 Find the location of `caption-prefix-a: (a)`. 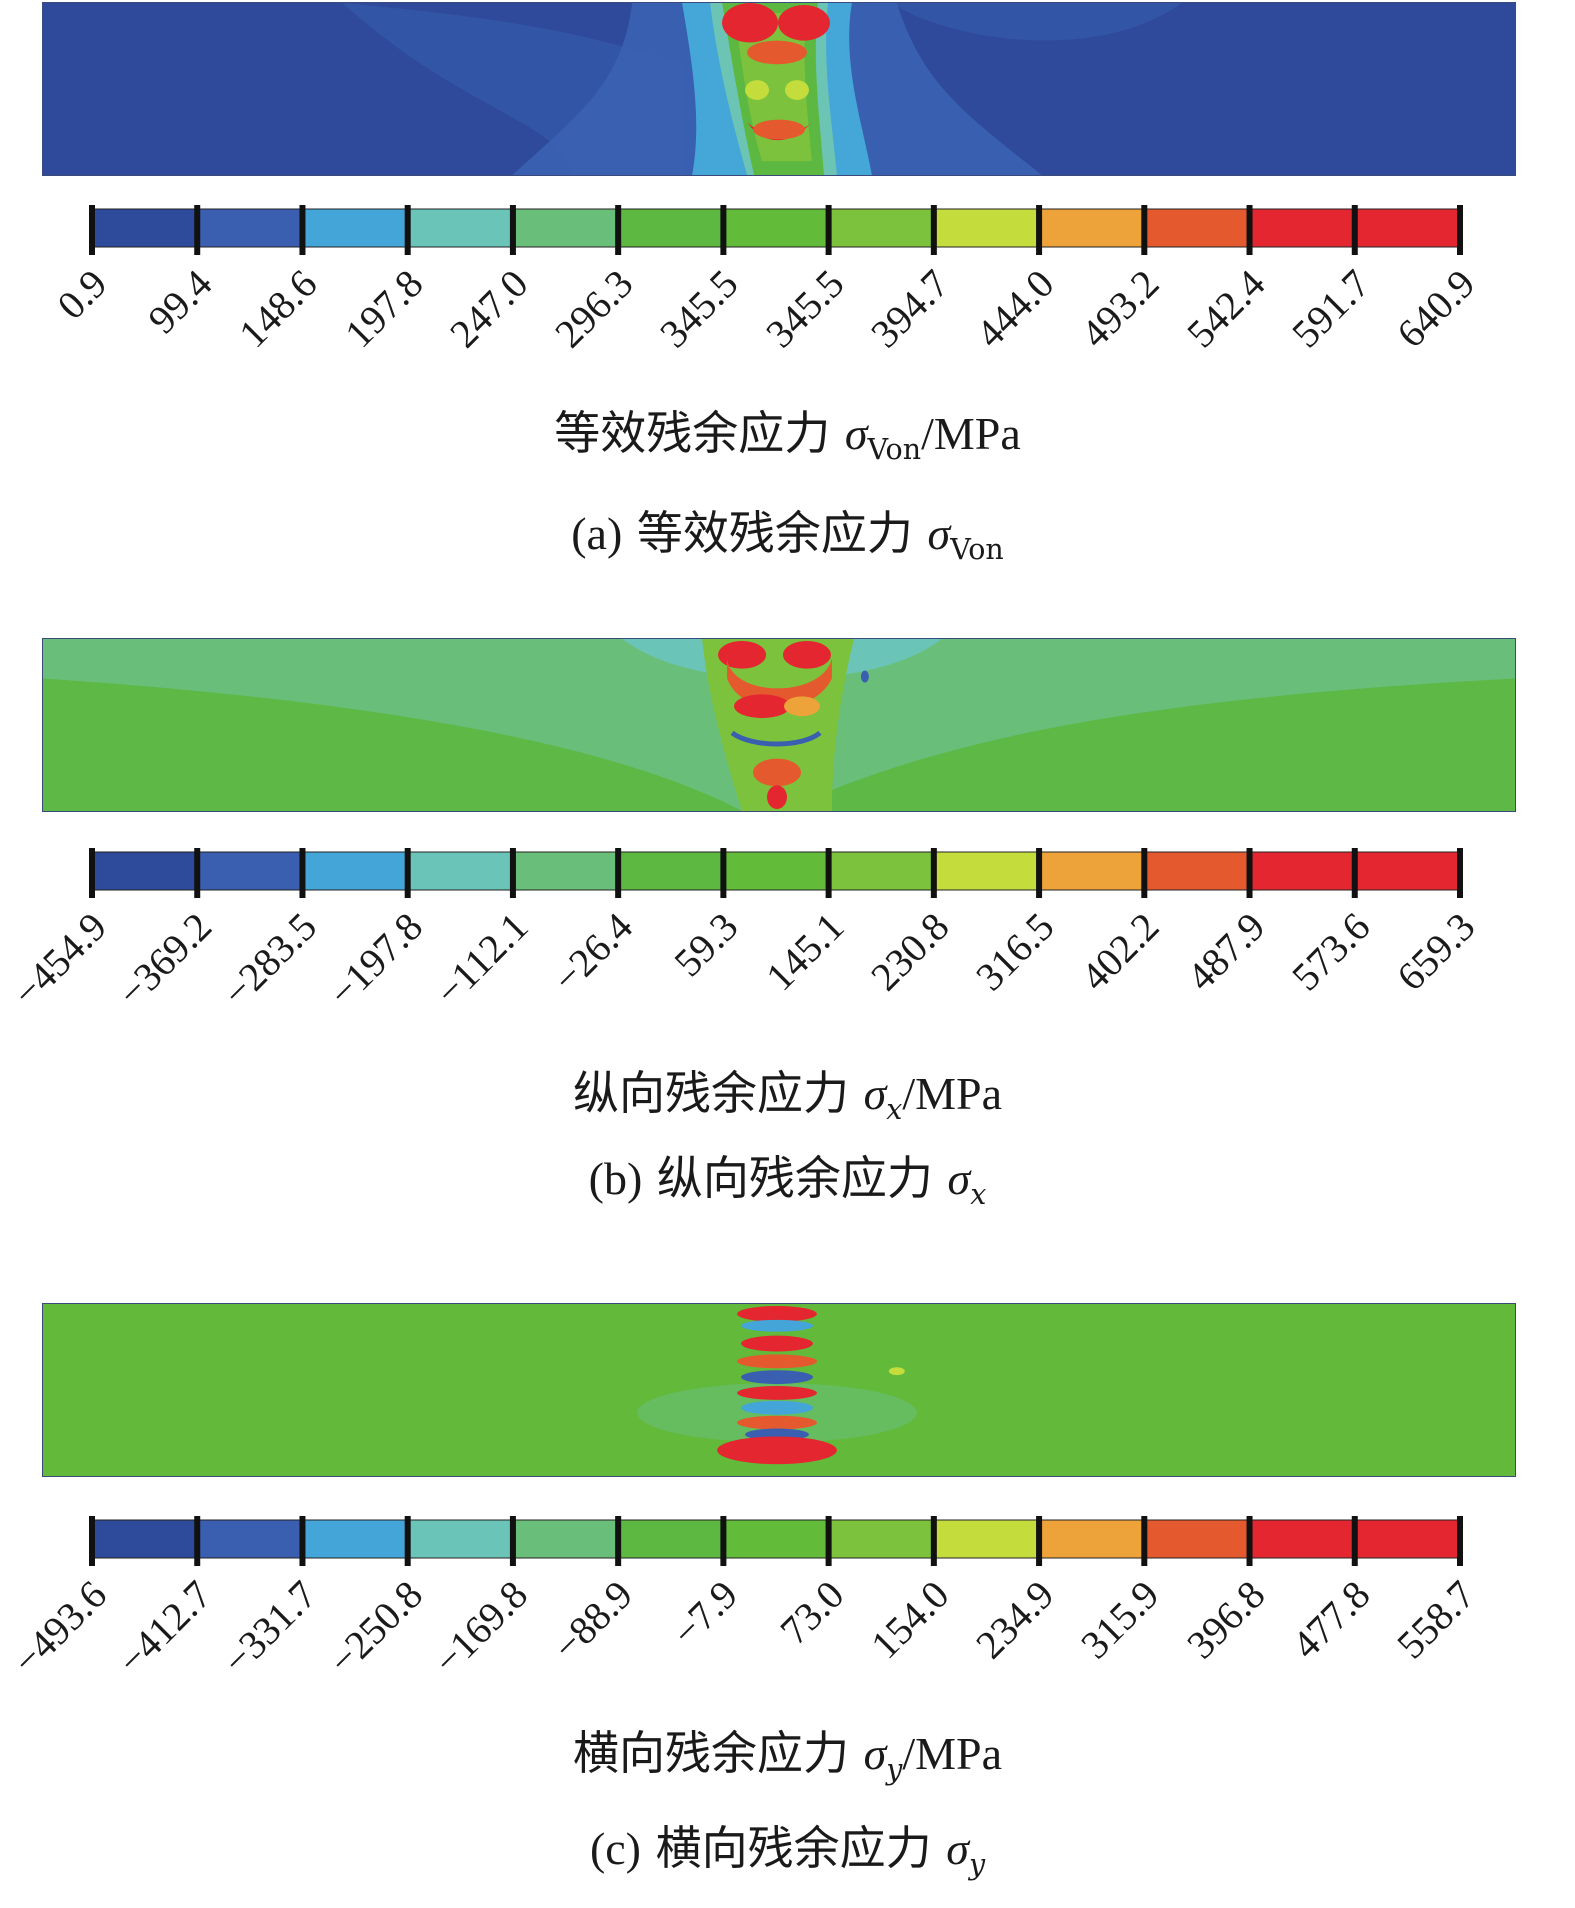

caption-prefix-a: (a) is located at coordinates (597, 533).